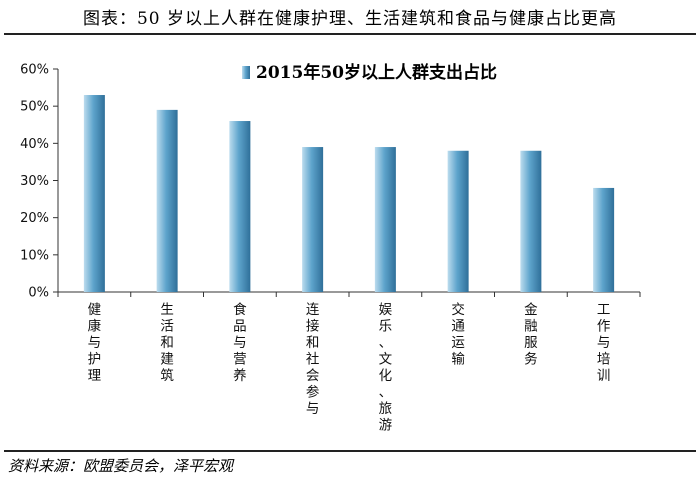 The height and width of the screenshot is (480, 700). Describe the element at coordinates (458, 334) in the screenshot. I see `x-category-label: 交通运输` at that location.